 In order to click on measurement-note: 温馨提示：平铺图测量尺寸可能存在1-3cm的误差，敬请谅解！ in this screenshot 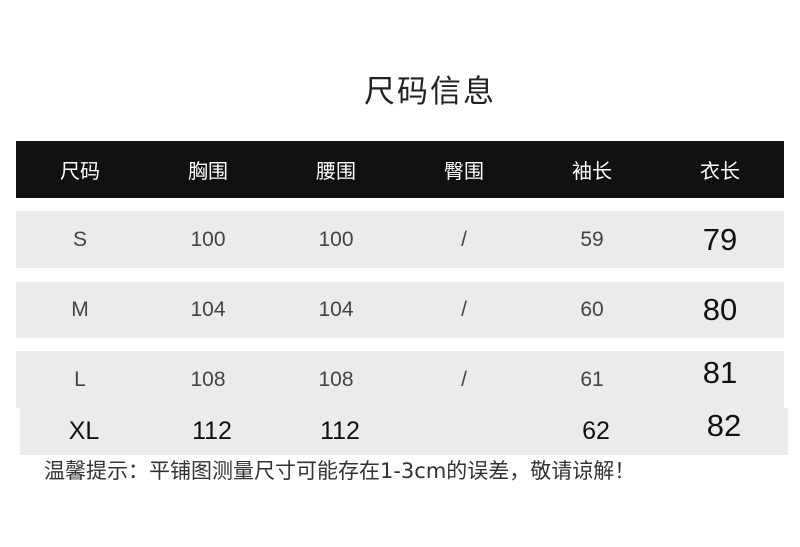, I will do `click(340, 471)`.